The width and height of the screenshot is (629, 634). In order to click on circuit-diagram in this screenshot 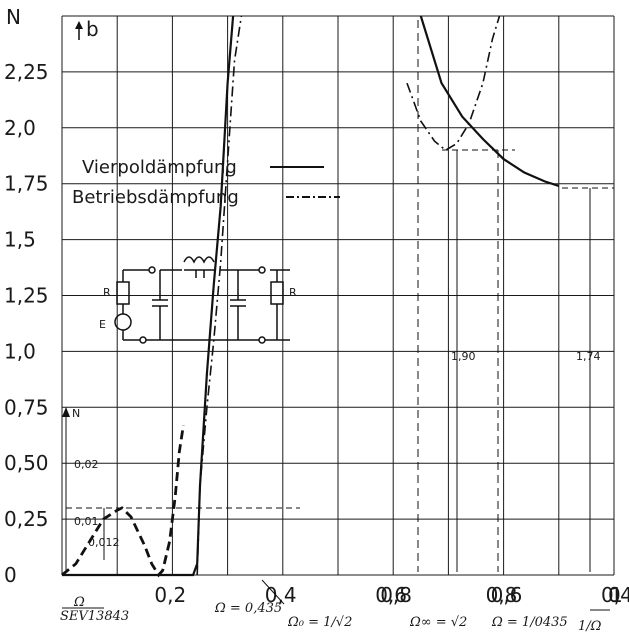, I will do `click(202, 300)`.